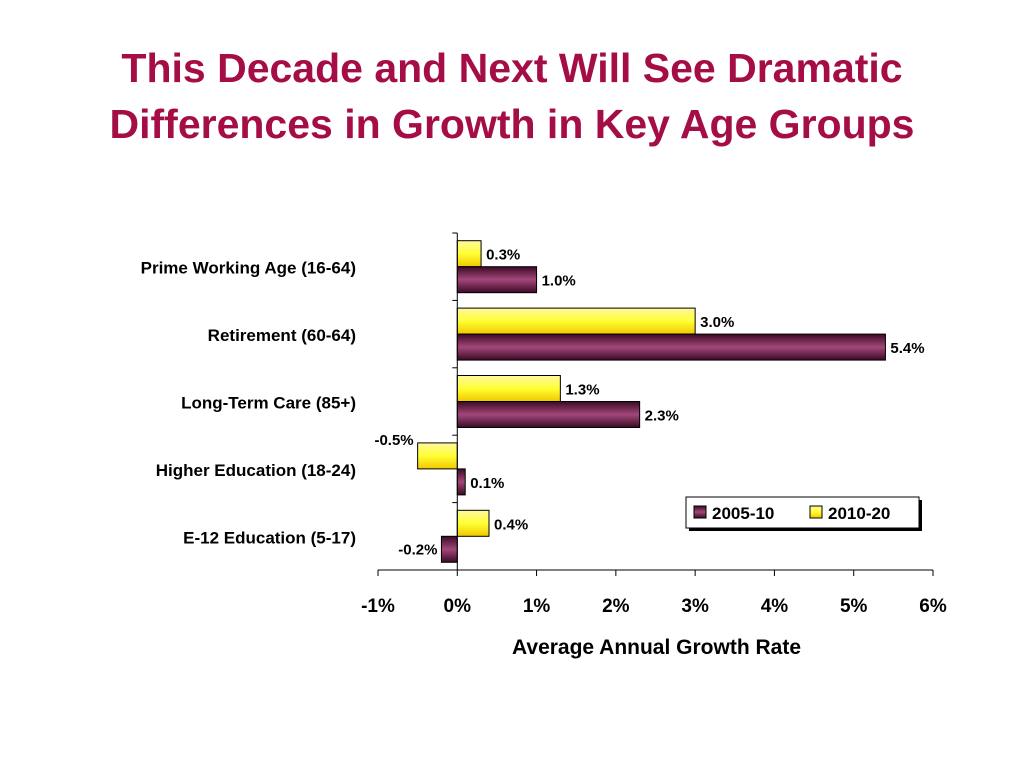  Describe the element at coordinates (743, 513) in the screenshot. I see `legend-entry-label: 2005-10` at that location.